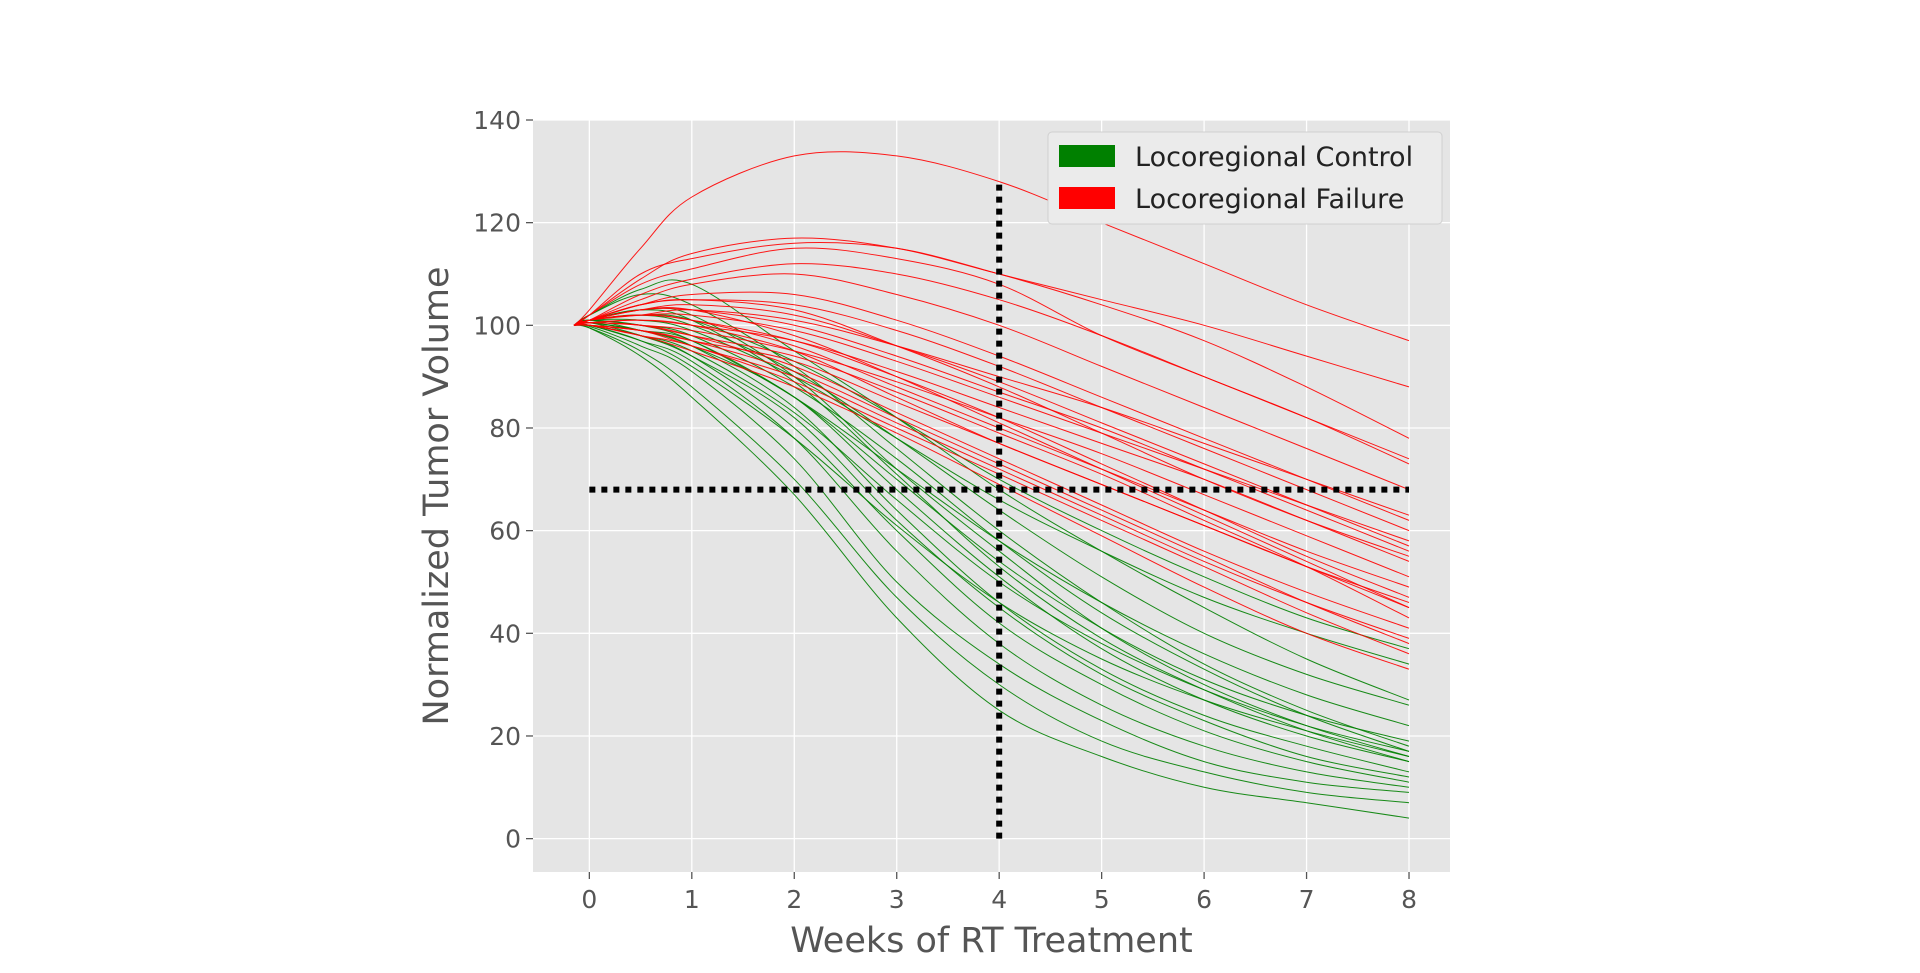 This screenshot has height=973, width=1920. What do you see at coordinates (1087, 198) in the screenshot?
I see `legend-swatch-failure` at bounding box center [1087, 198].